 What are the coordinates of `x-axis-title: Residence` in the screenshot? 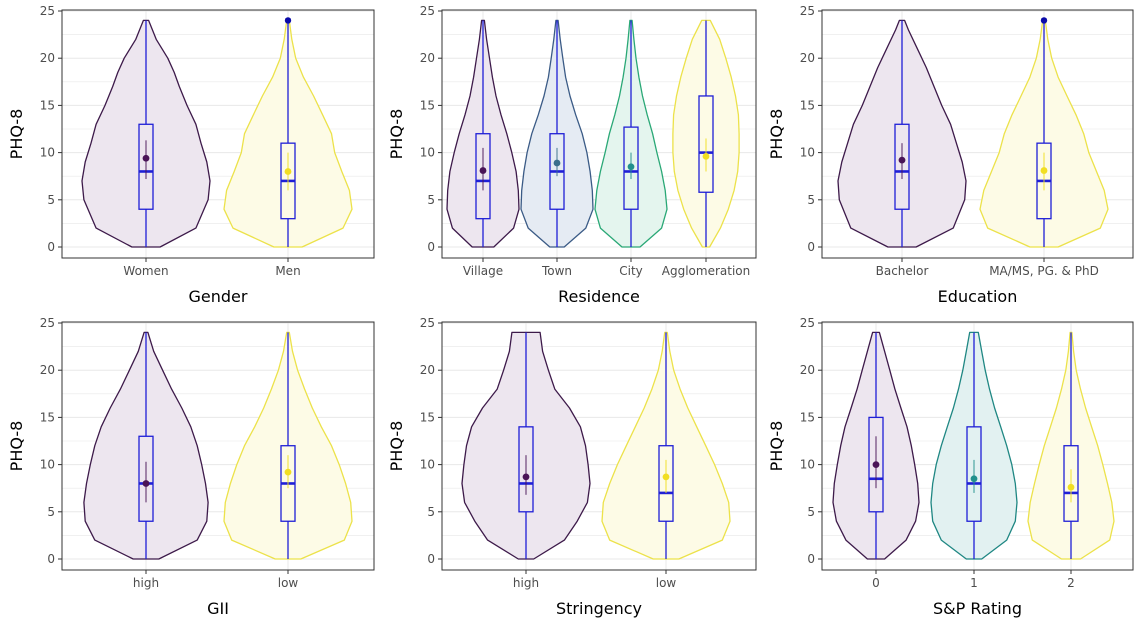 It's located at (599, 296).